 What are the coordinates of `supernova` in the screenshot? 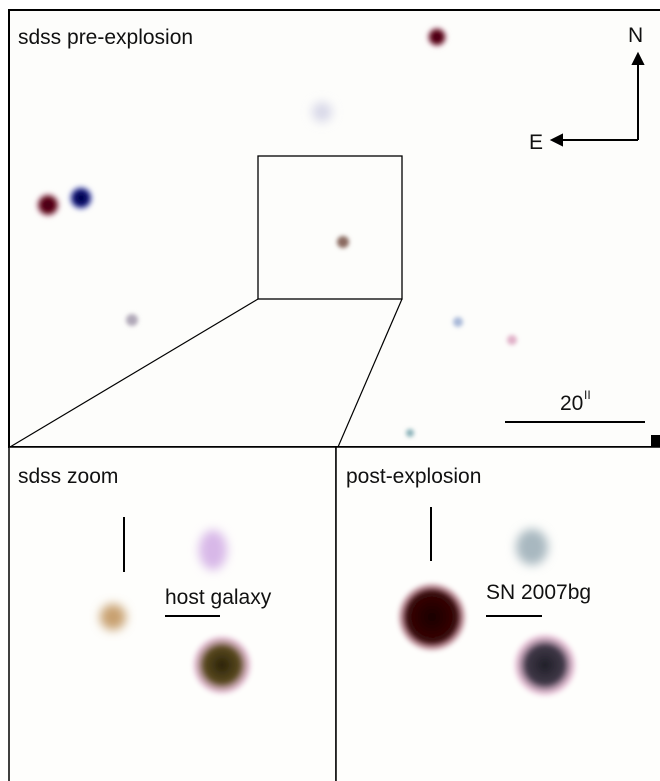 It's located at (432, 617).